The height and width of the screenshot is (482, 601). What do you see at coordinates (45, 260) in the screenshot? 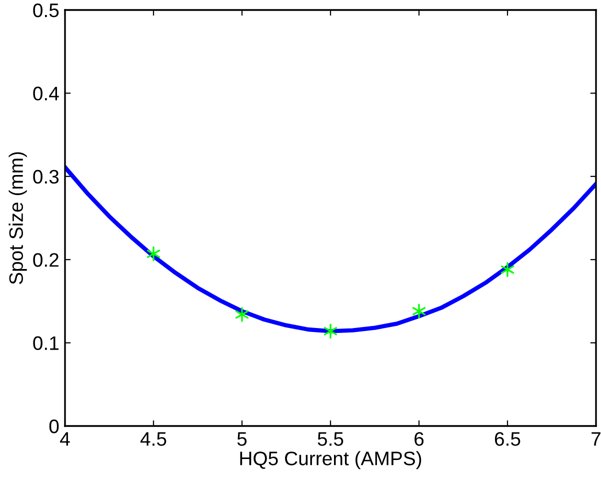
I see `y-tick-label: 0.2` at bounding box center [45, 260].